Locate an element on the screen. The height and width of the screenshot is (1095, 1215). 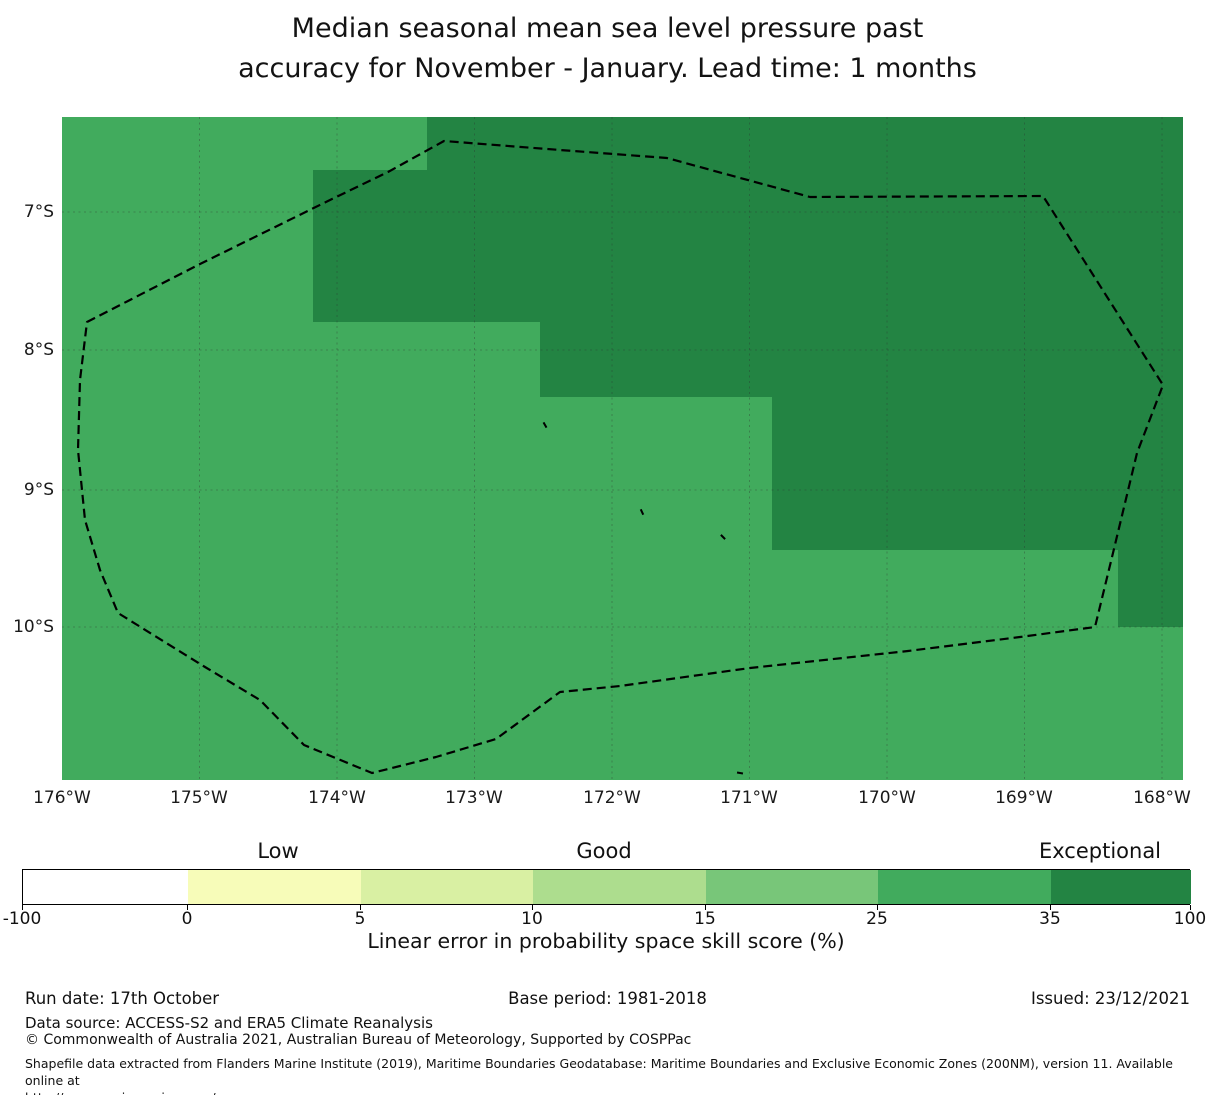
y-tick-label: 10°S is located at coordinates (33, 627).